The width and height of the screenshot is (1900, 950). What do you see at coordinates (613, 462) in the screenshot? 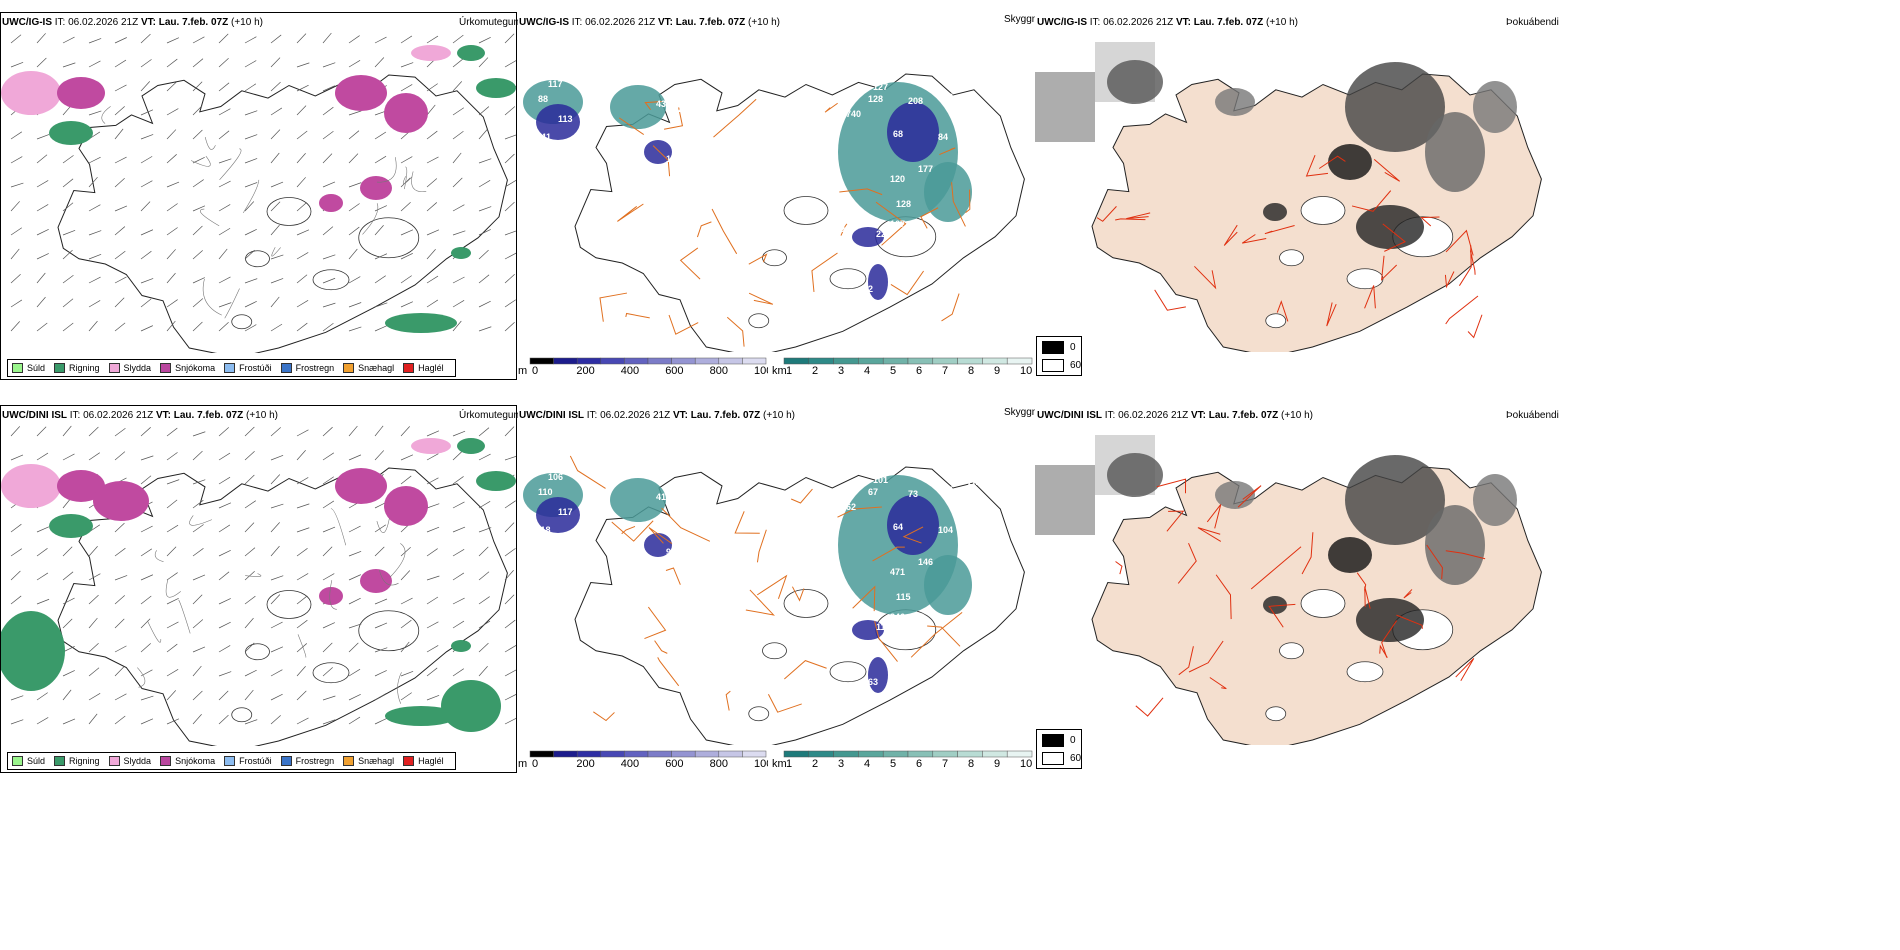
I see `ceiling-value-label: 698` at bounding box center [613, 462].